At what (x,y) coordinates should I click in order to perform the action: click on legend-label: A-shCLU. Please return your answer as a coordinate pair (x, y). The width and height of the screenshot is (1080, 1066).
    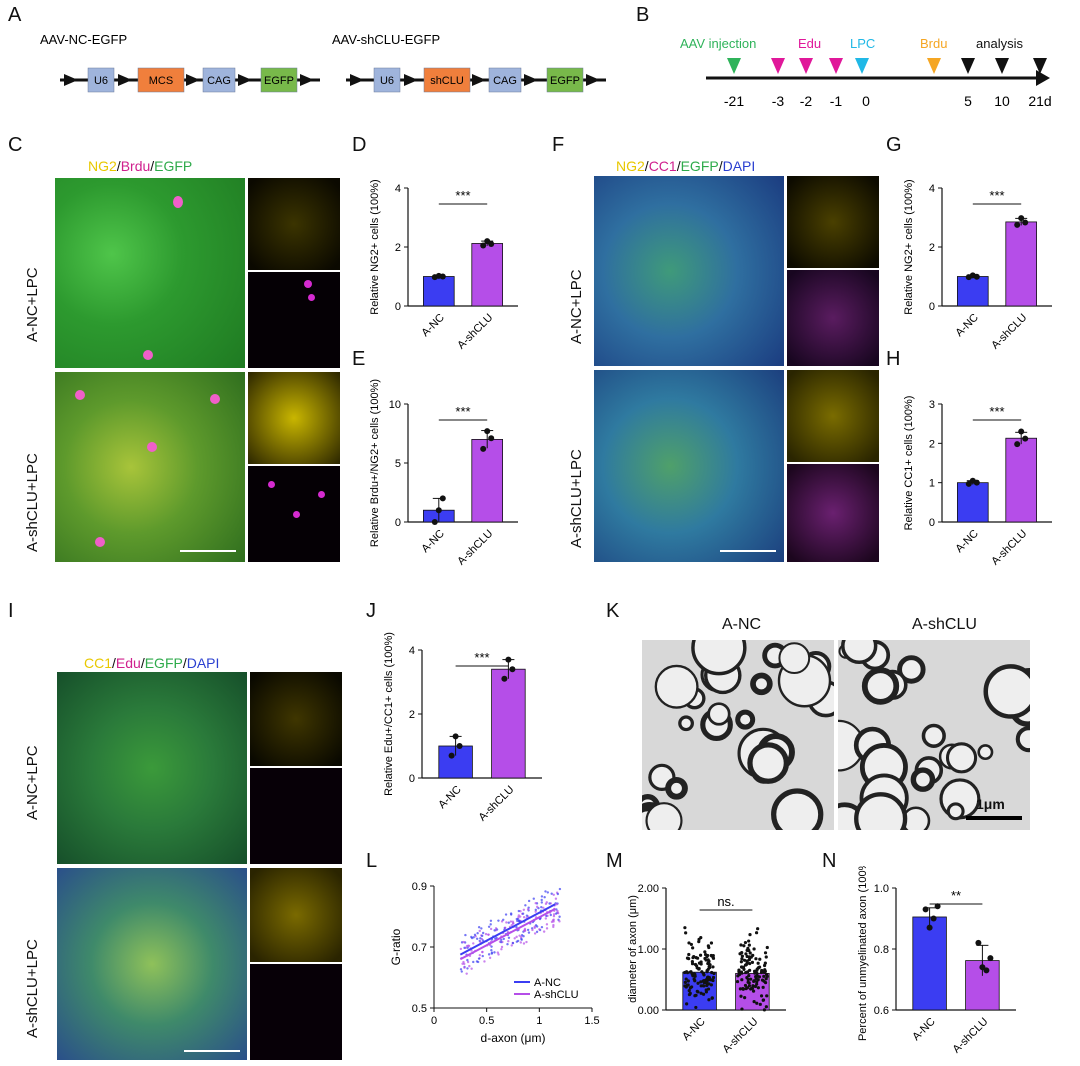
    Looking at the image, I should click on (556, 995).